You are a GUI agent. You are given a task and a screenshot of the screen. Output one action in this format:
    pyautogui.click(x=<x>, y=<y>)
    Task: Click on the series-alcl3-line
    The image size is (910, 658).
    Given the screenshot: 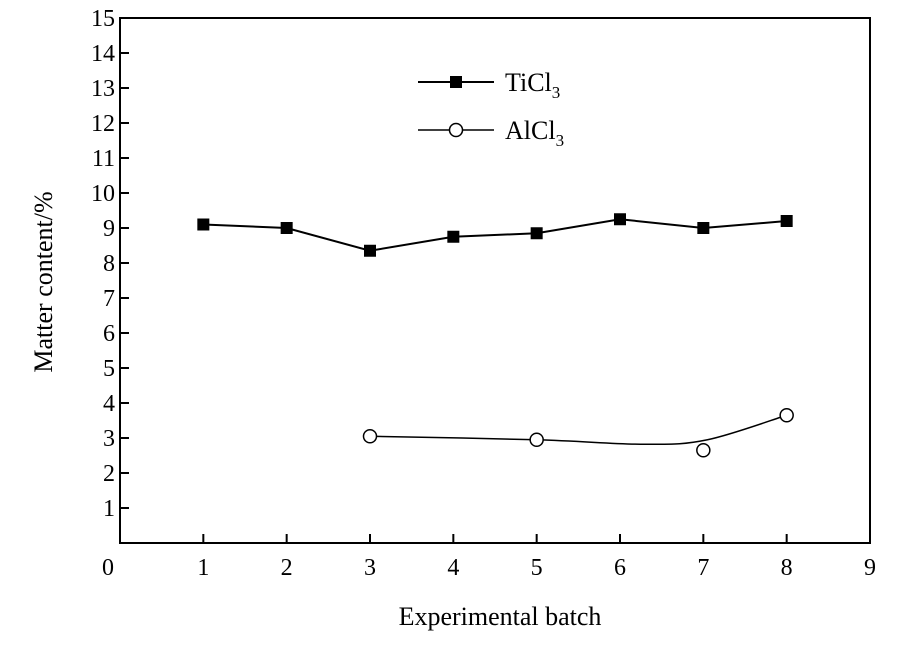 What is the action you would take?
    pyautogui.click(x=578, y=430)
    